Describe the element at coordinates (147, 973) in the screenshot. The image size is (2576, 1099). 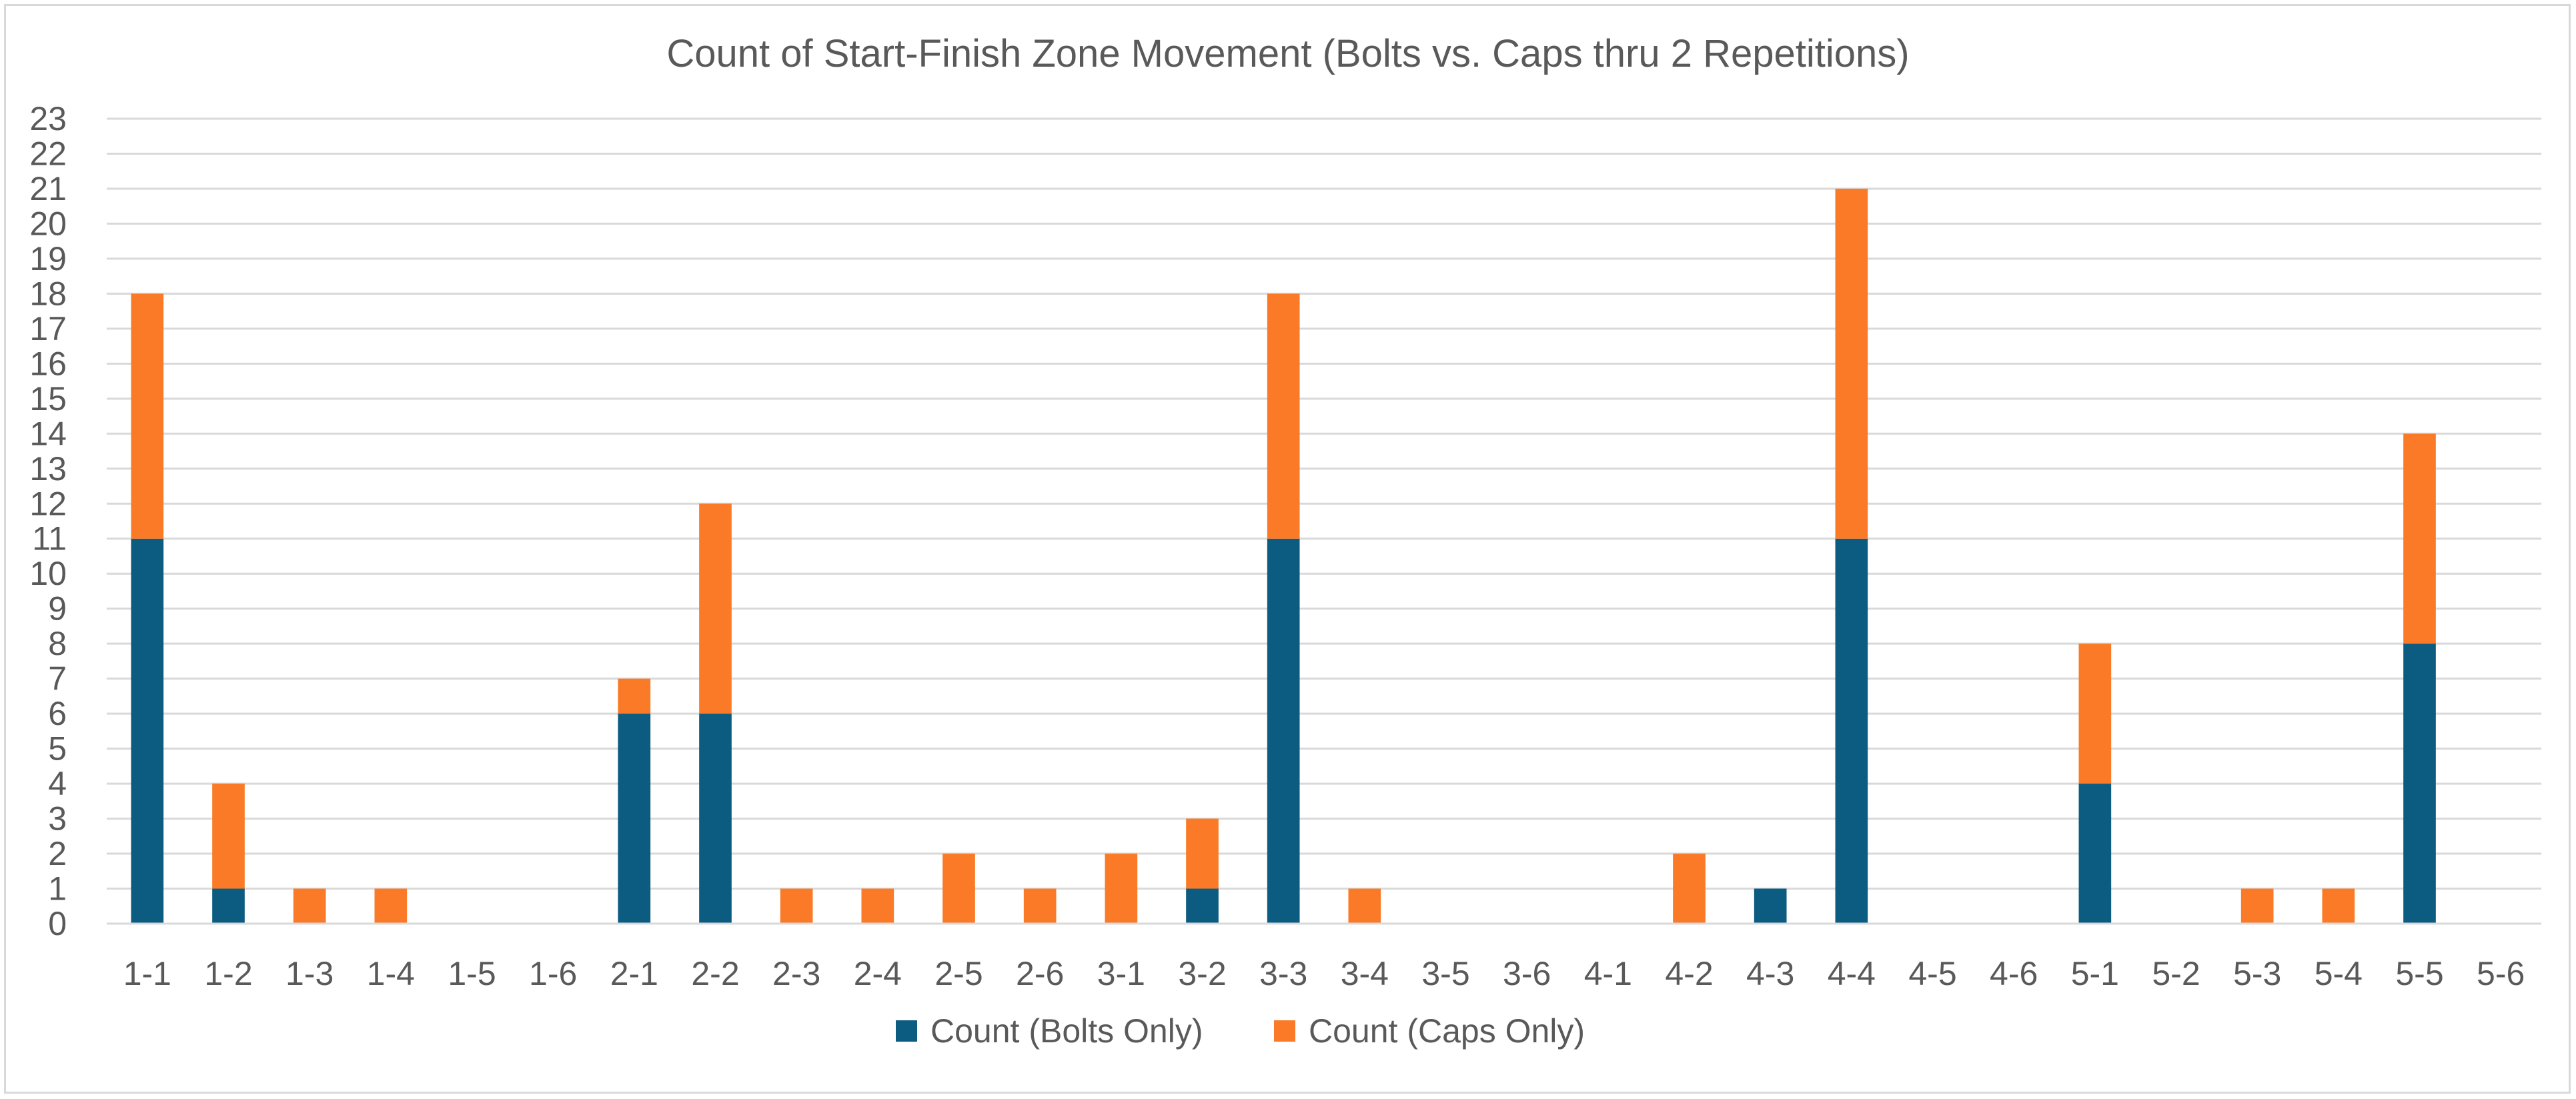
I see `x-tick-label: 1-1` at that location.